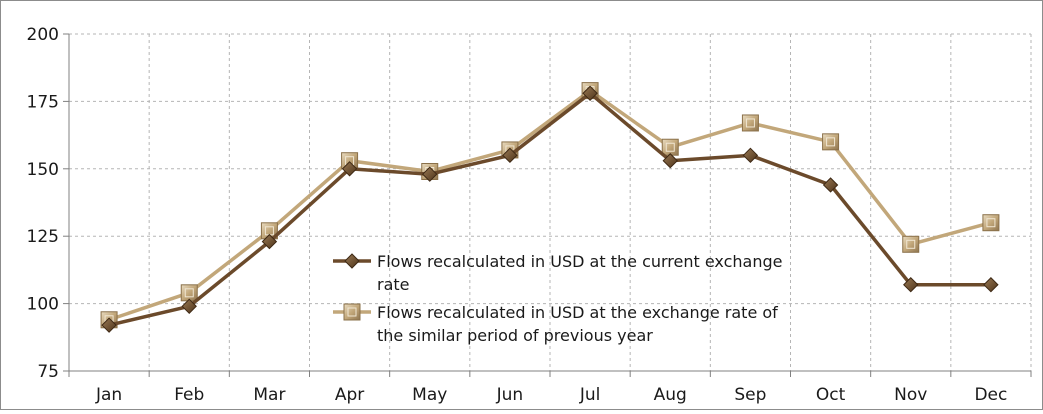 This screenshot has width=1043, height=414. What do you see at coordinates (510, 155) in the screenshot?
I see `series-1-point-jun` at bounding box center [510, 155].